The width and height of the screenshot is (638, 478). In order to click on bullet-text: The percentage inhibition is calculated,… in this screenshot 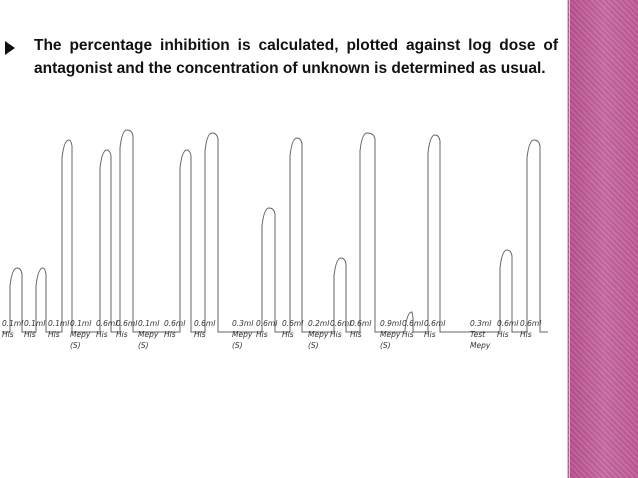, I will do `click(296, 57)`.